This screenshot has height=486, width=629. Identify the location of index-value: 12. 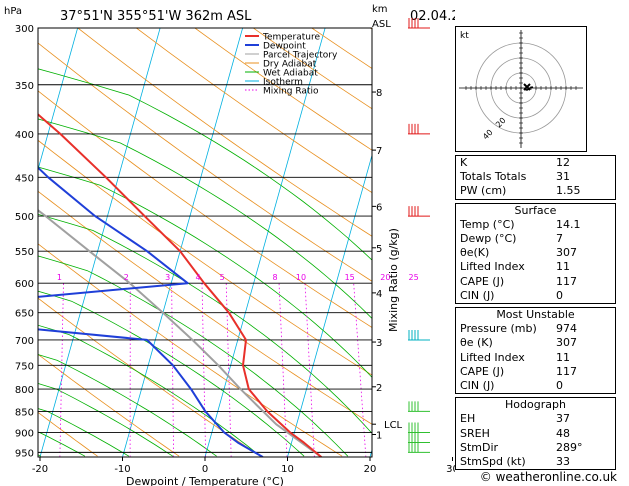
(563, 162).